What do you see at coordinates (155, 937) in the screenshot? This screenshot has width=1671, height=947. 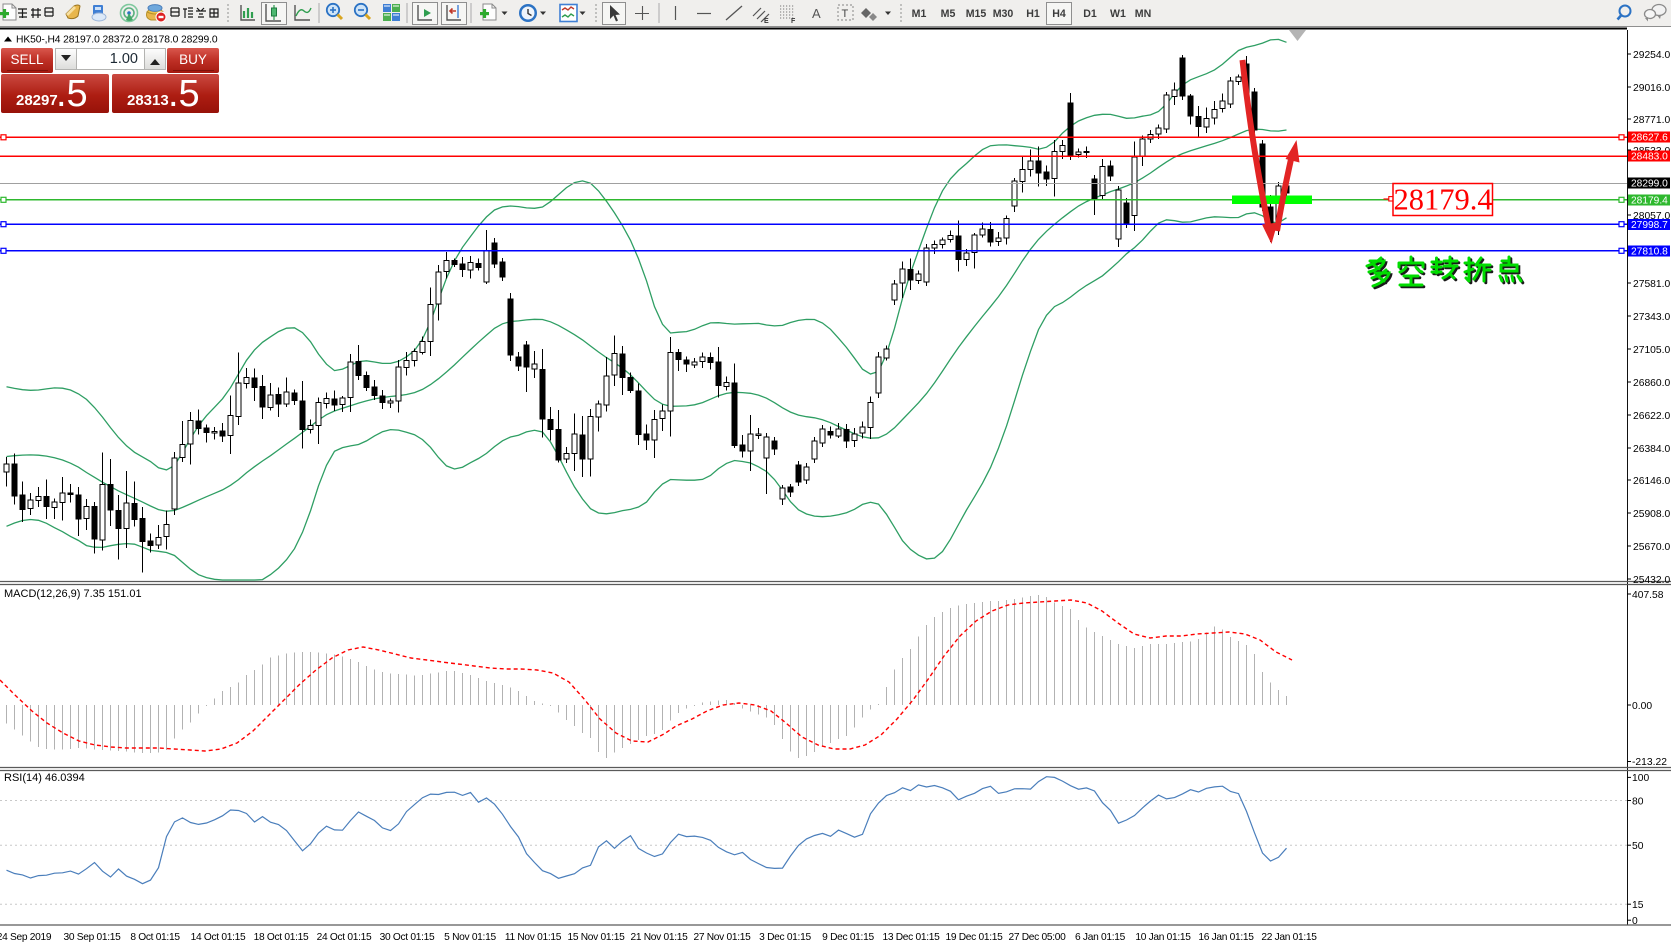 I see `svg-text: 8 Oct 01:15` at bounding box center [155, 937].